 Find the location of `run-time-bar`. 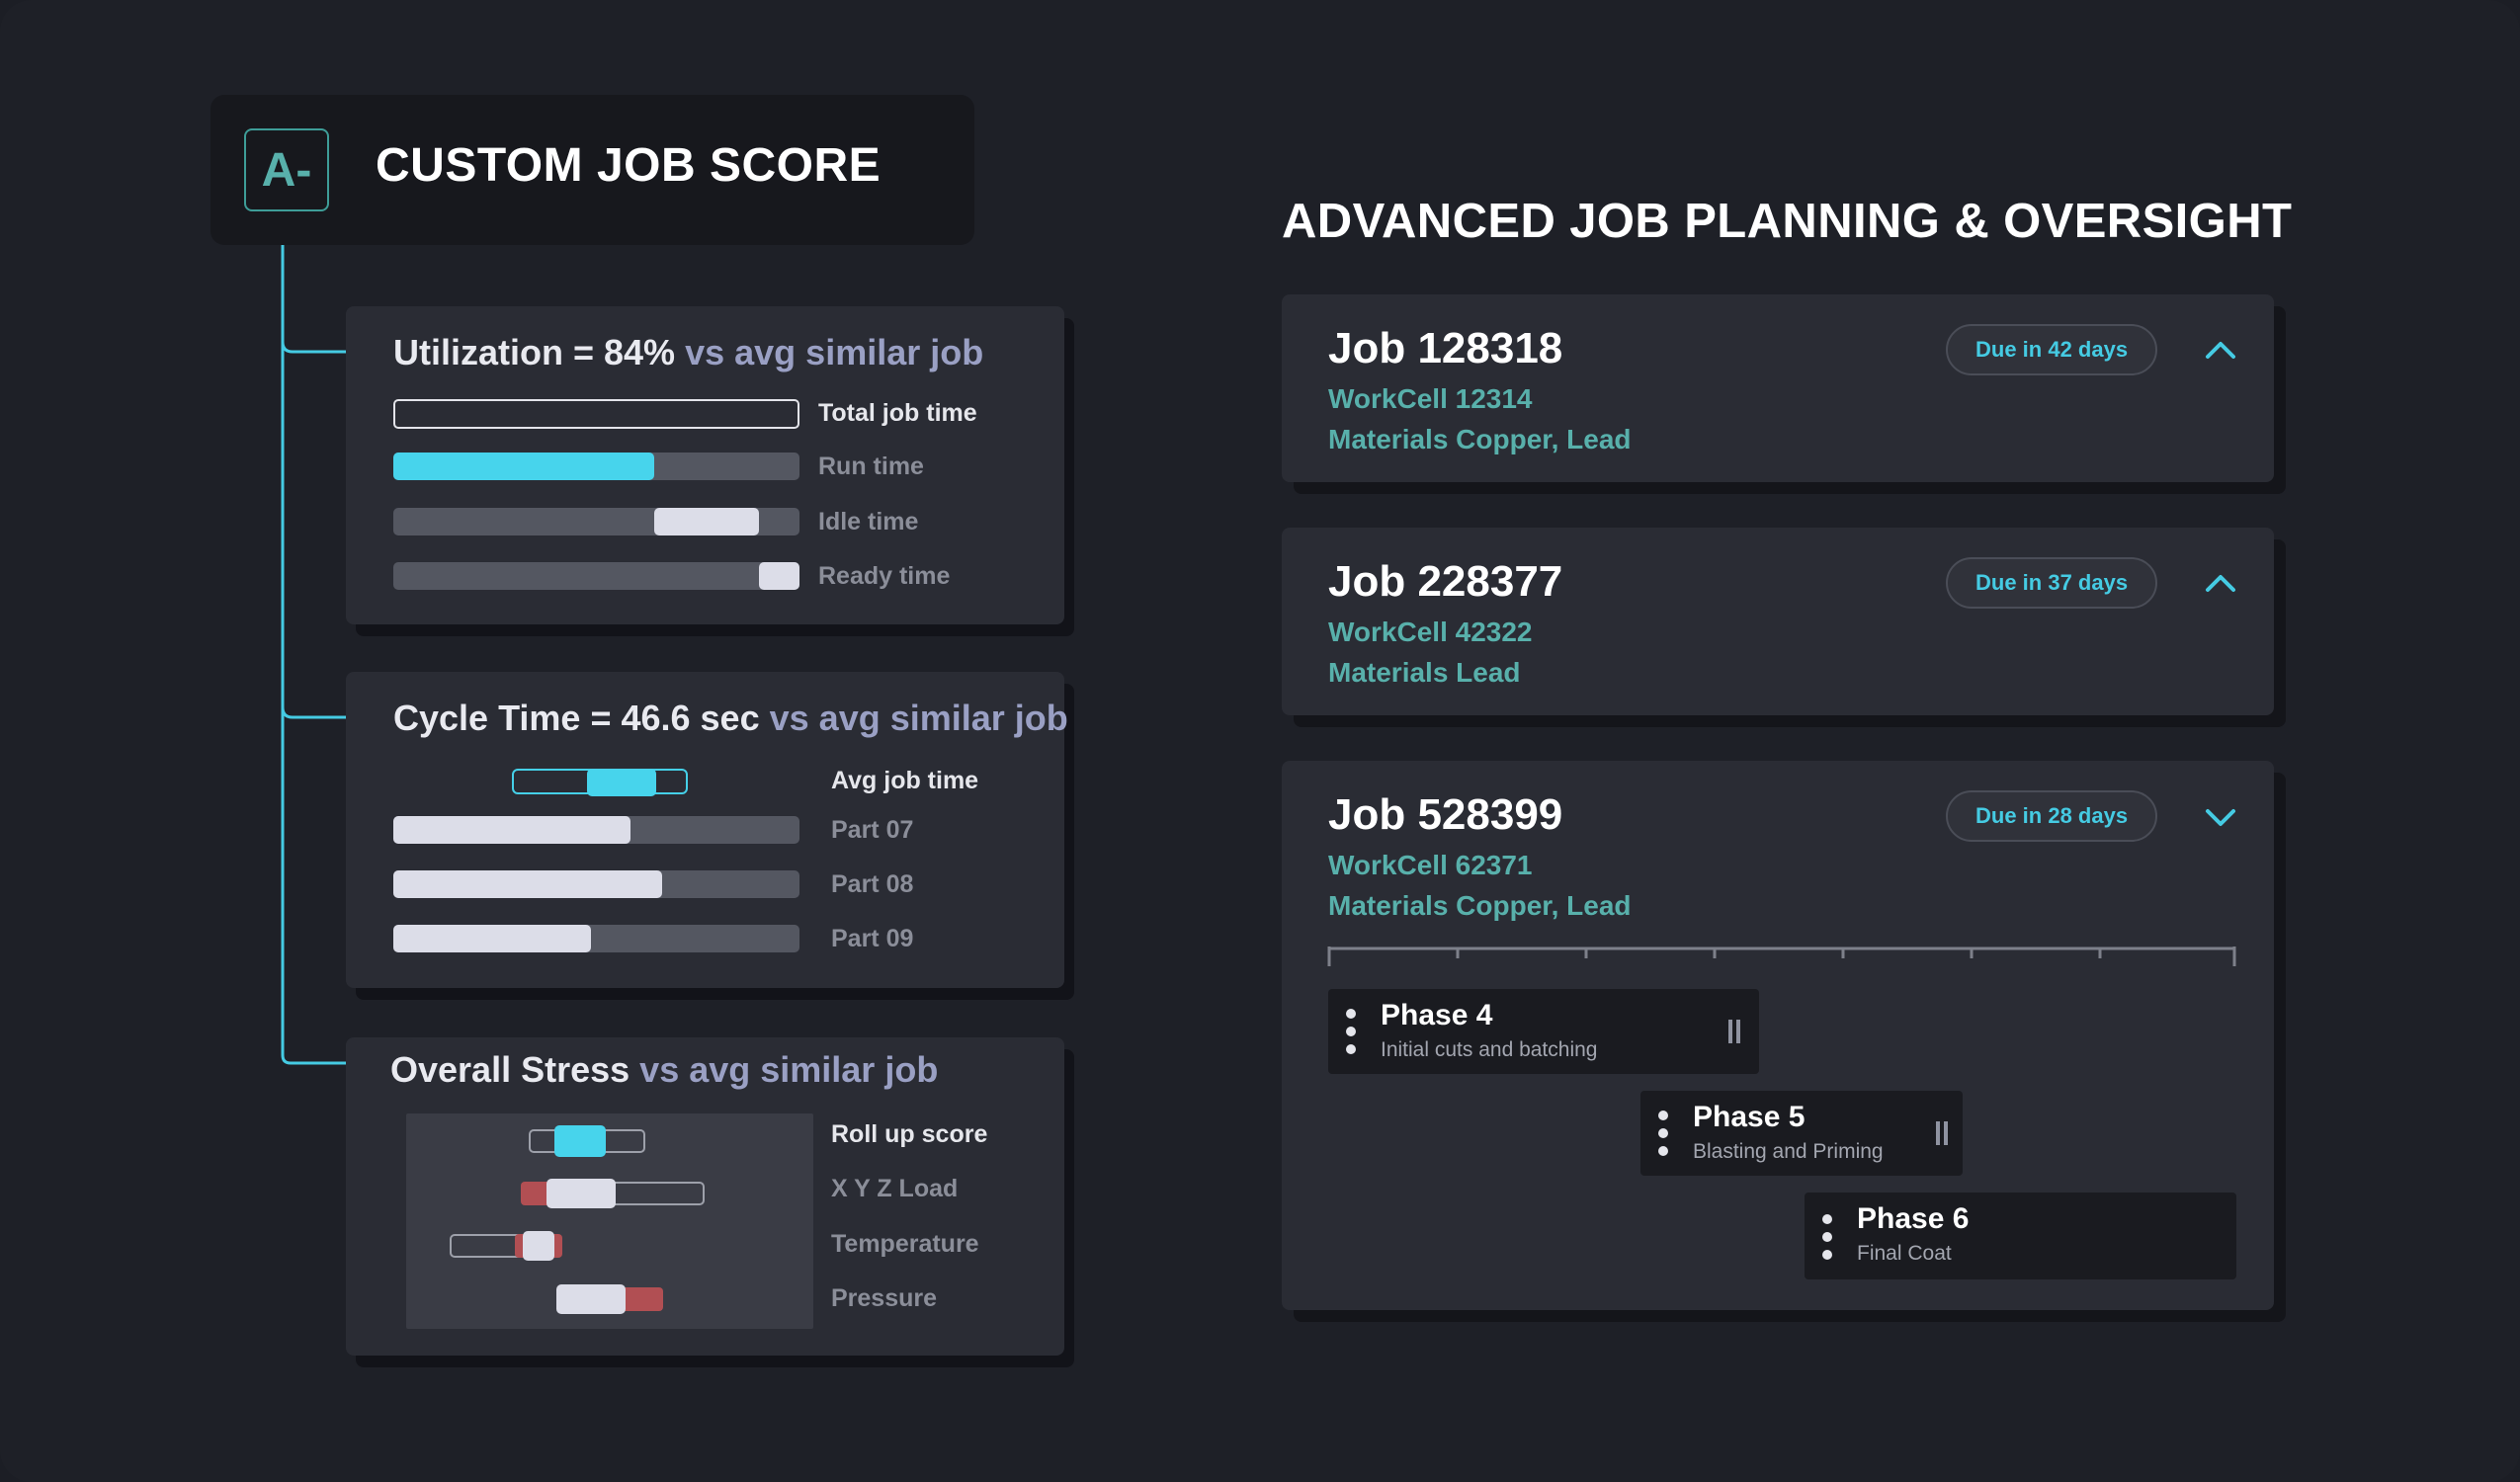

run-time-bar is located at coordinates (596, 466).